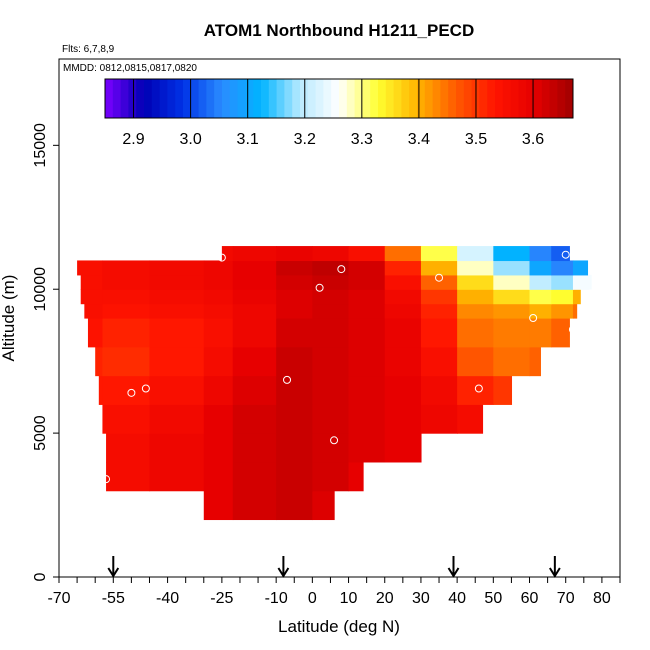 This screenshot has width=650, height=650. Describe the element at coordinates (40, 433) in the screenshot. I see `y-tick-label: 5000` at that location.